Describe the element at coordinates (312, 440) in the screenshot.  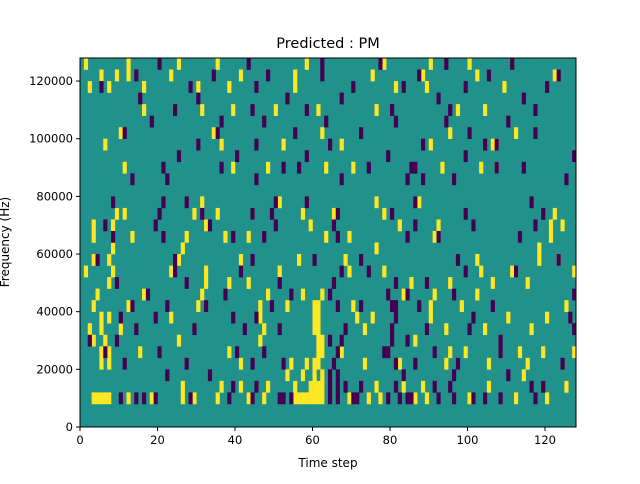
I see `x-tick-label: 60` at that location.